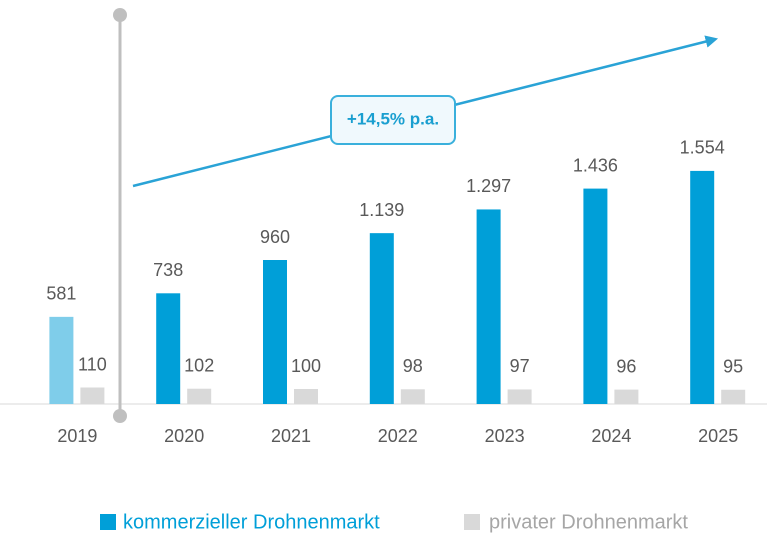 This screenshot has width=767, height=536. What do you see at coordinates (718, 436) in the screenshot?
I see `x-tick-label: 2025` at bounding box center [718, 436].